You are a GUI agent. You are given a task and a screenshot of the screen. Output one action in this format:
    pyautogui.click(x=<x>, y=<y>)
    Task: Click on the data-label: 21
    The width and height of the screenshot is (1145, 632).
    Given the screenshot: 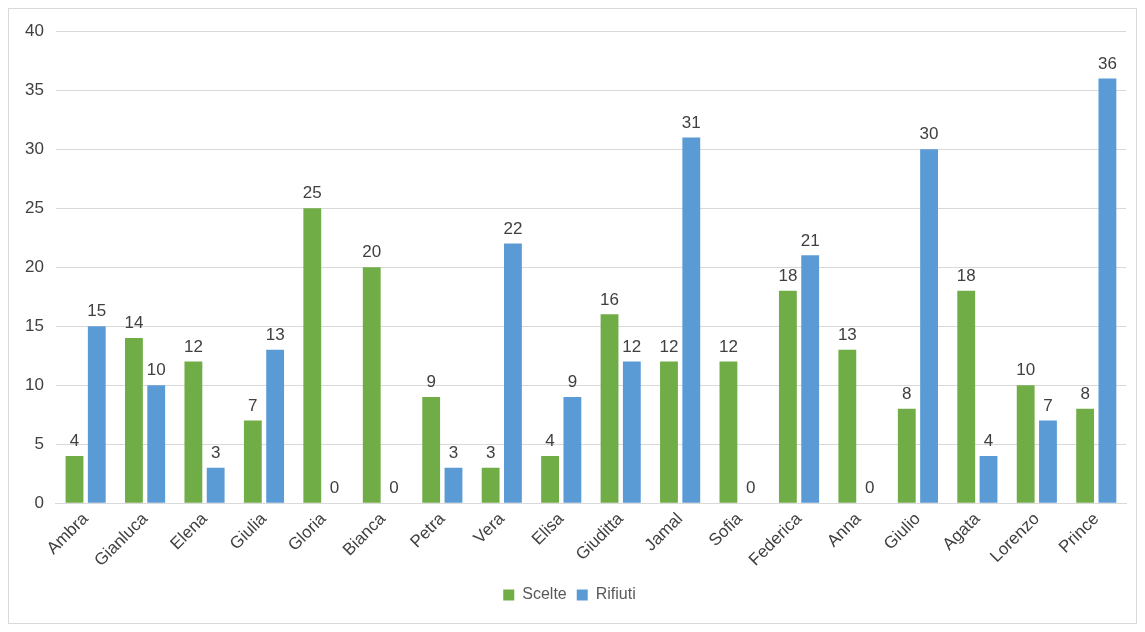 What is the action you would take?
    pyautogui.click(x=810, y=240)
    